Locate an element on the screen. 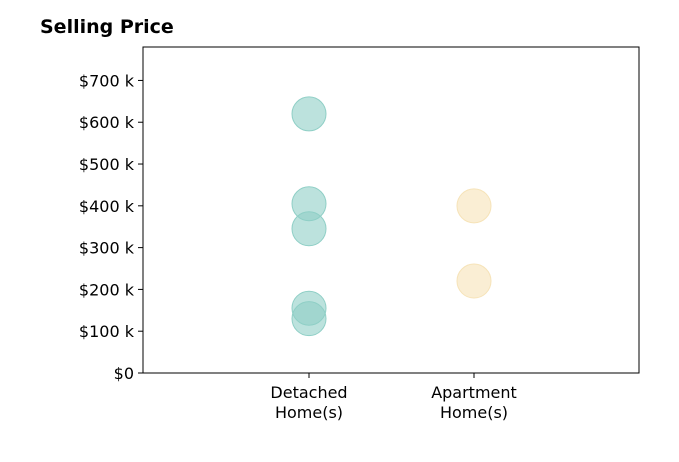 This screenshot has width=679, height=462. y-tick-label: $200 k is located at coordinates (107, 289).